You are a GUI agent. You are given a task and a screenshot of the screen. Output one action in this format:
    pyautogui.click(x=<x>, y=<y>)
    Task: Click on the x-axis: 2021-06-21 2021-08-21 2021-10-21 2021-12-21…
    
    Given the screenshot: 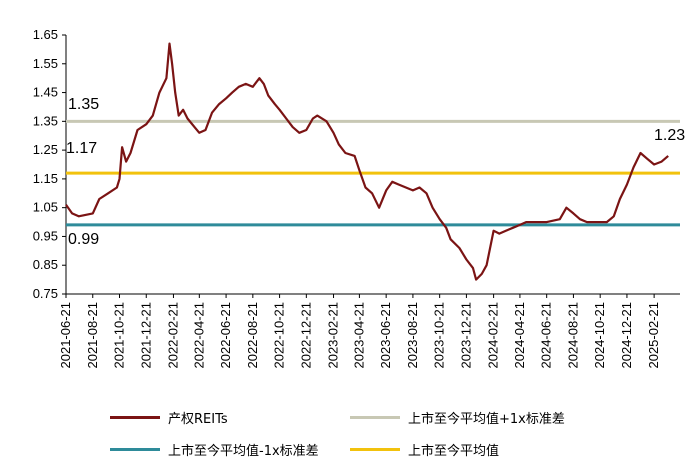 What is the action you would take?
    pyautogui.click(x=369, y=331)
    